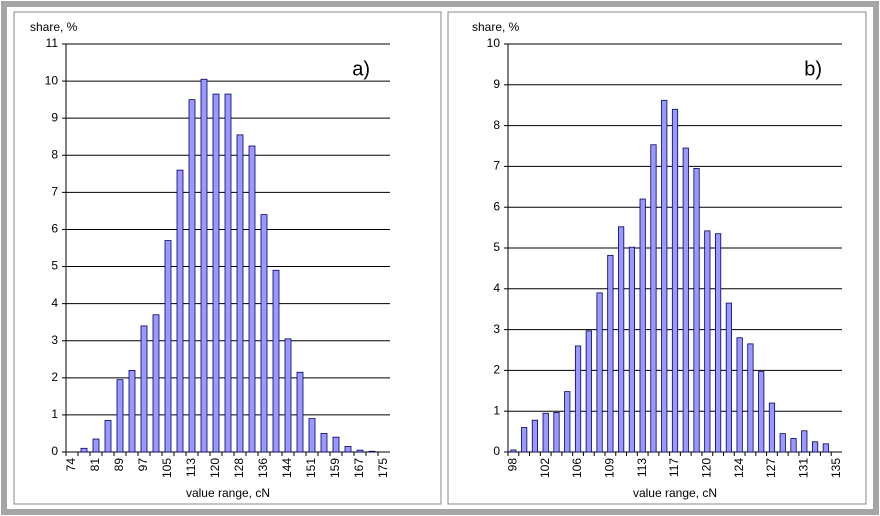 This screenshot has height=516, width=880. Describe the element at coordinates (119, 465) in the screenshot. I see `x-tick-label: 89` at that location.